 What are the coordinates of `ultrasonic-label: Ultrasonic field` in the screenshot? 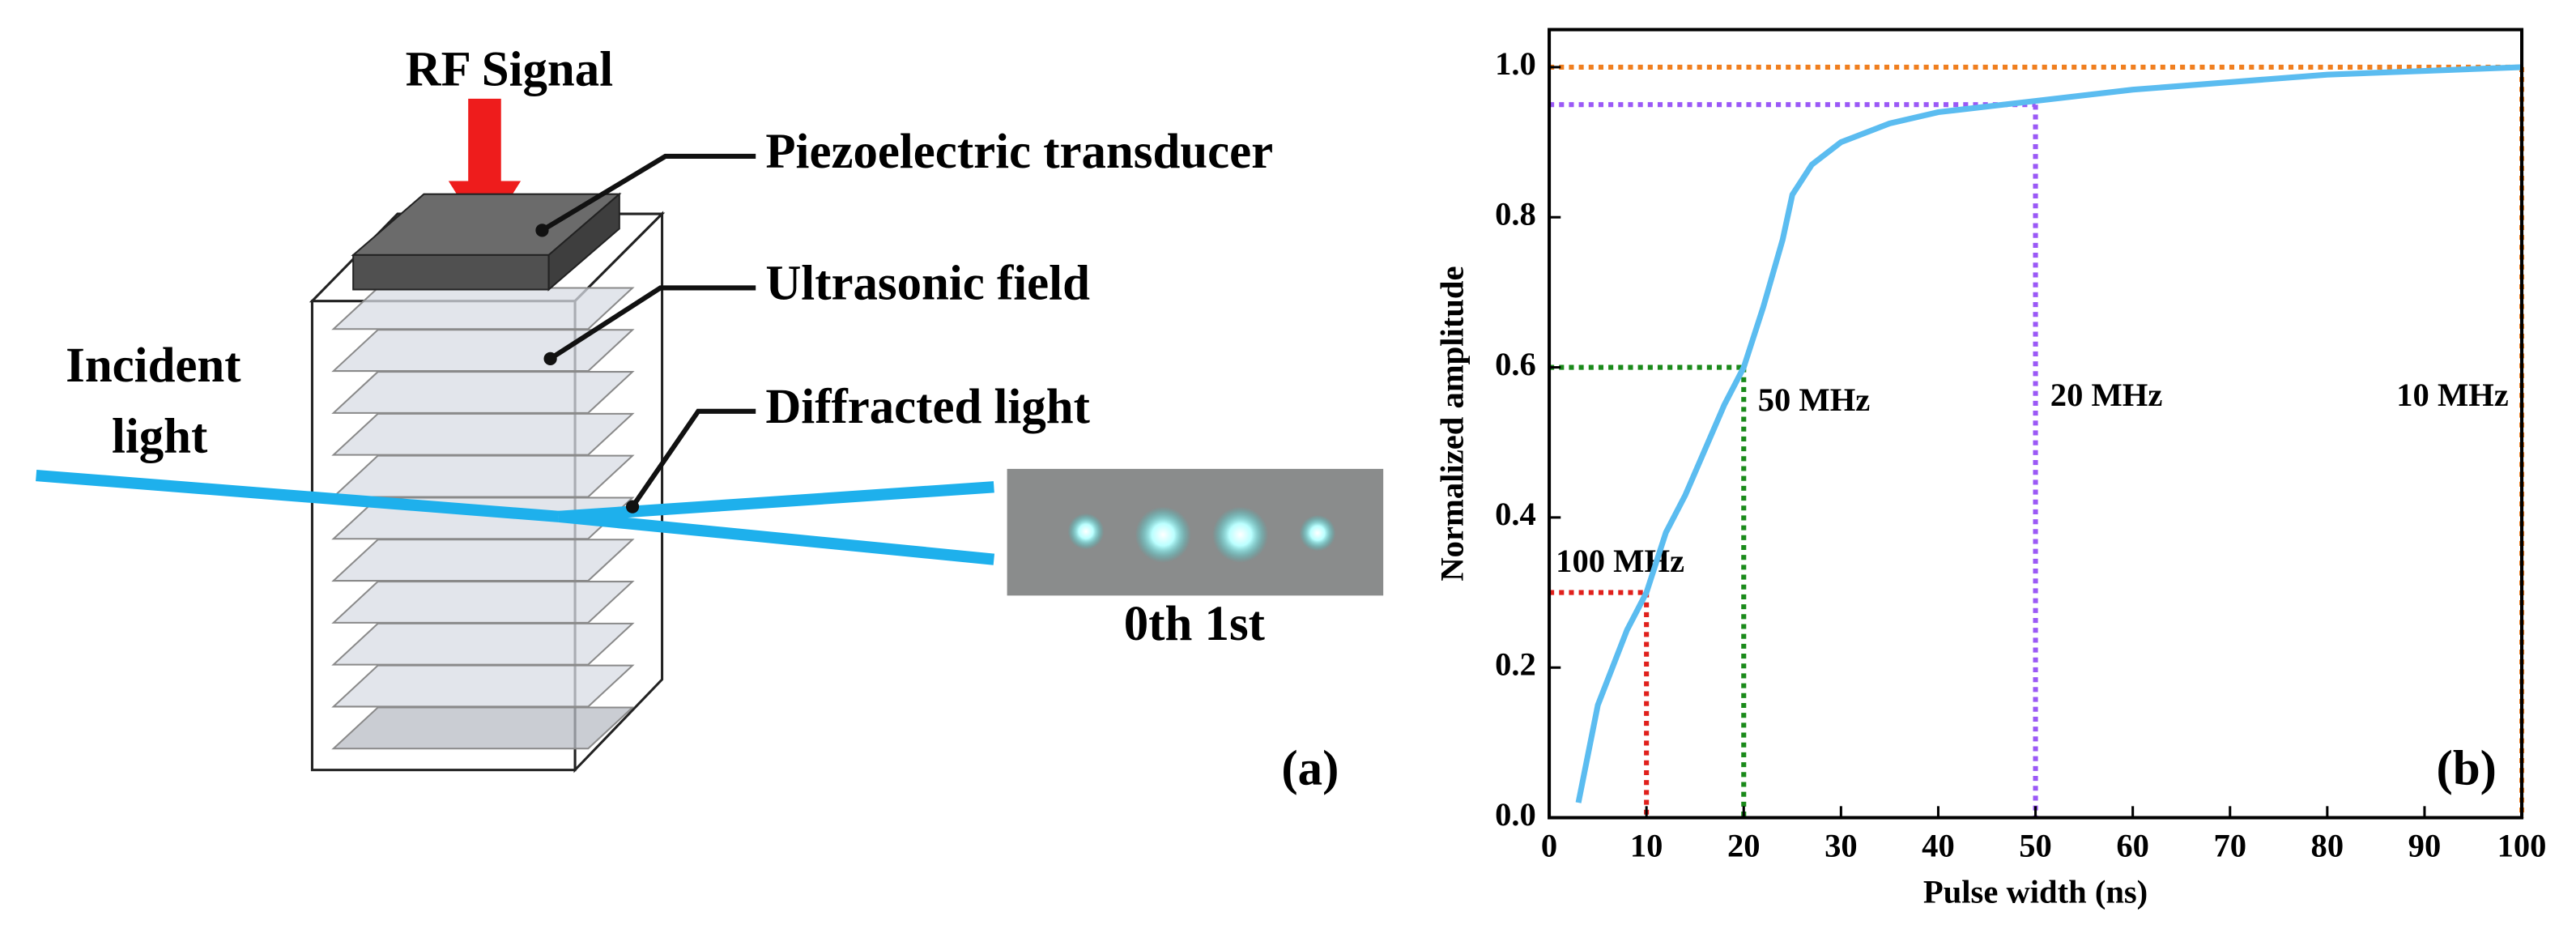 It's located at (927, 283).